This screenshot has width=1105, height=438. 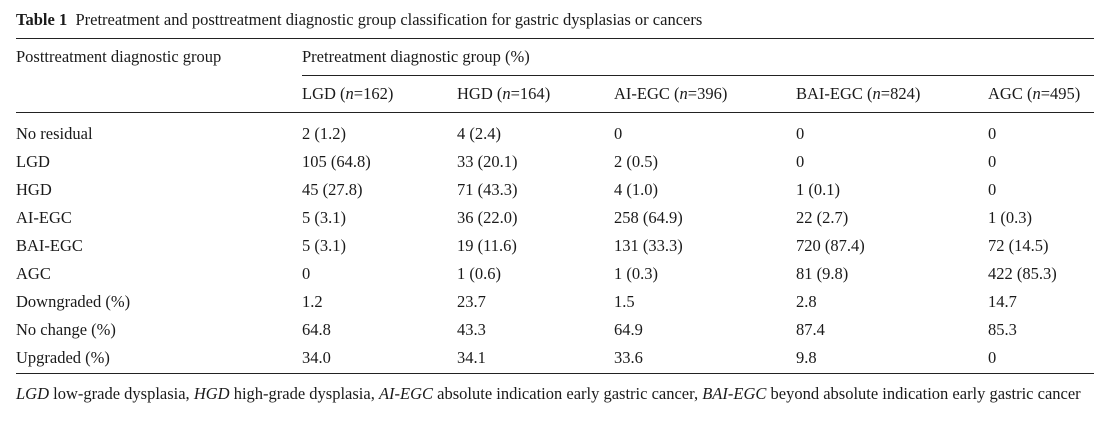 I want to click on column-header-name: LGD, so click(x=319, y=93).